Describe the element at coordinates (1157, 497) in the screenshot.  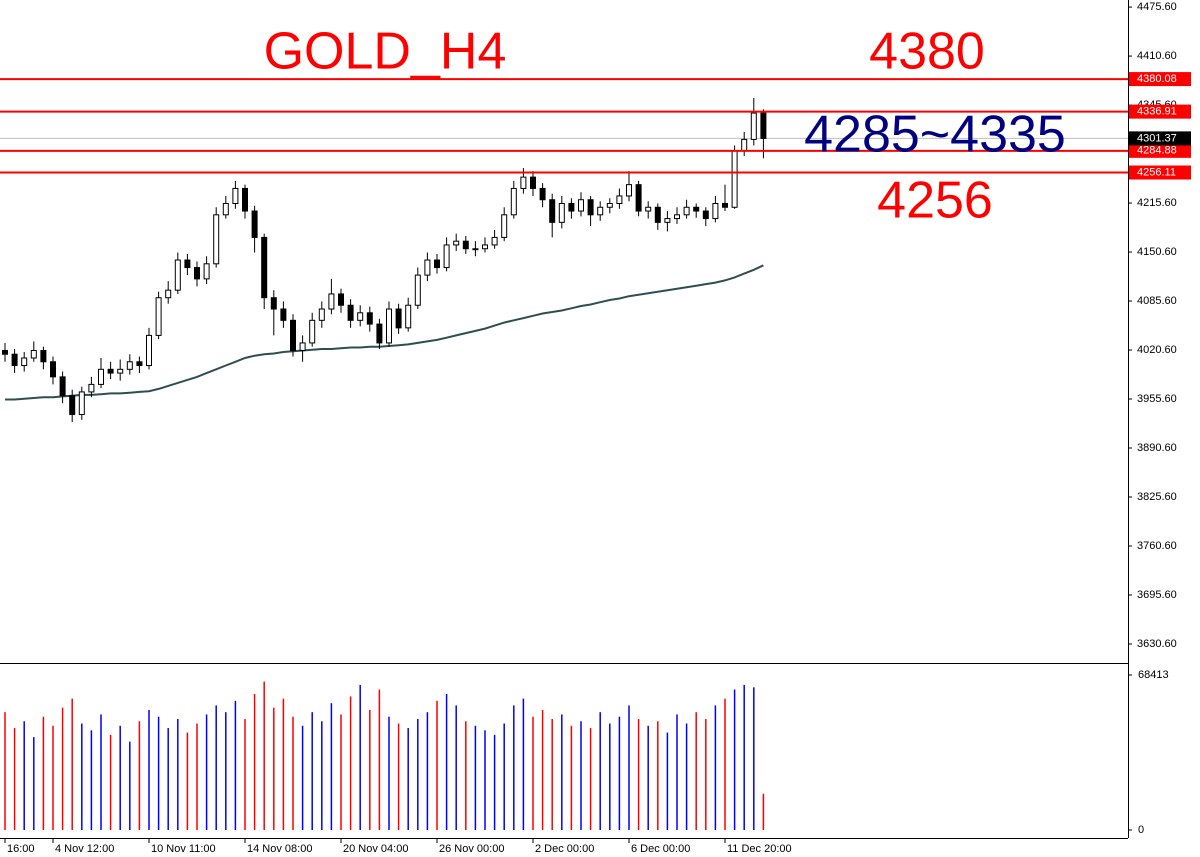
I see `y-tick-label: 3825.60` at that location.